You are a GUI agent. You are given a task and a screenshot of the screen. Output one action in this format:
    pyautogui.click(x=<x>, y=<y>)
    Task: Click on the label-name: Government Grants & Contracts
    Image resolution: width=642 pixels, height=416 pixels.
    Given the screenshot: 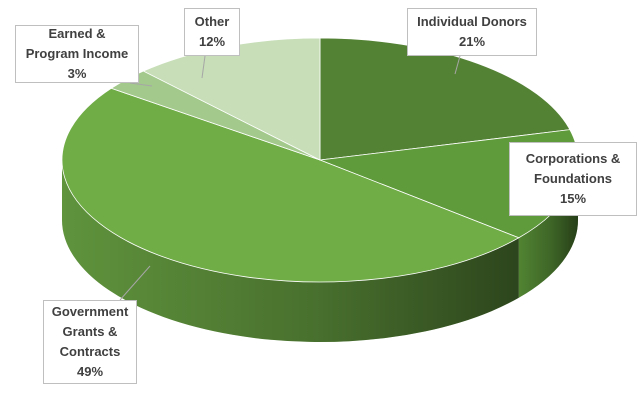 What is the action you would take?
    pyautogui.click(x=90, y=331)
    